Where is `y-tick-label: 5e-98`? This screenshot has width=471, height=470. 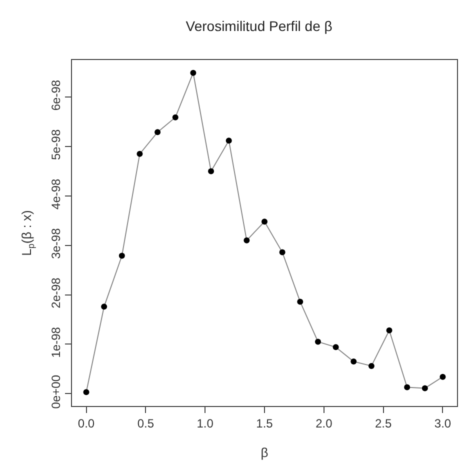 y-tick-label: 5e-98 is located at coordinates (56, 144).